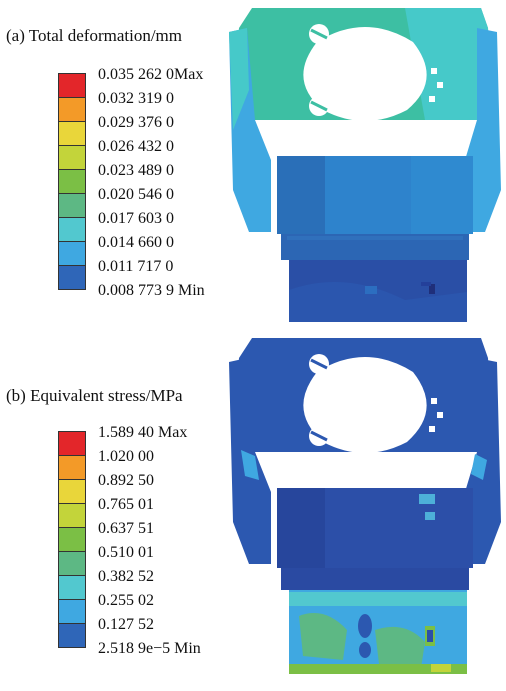 The width and height of the screenshot is (506, 691). Describe the element at coordinates (126, 552) in the screenshot. I see `legend-label: 0.510 01` at that location.